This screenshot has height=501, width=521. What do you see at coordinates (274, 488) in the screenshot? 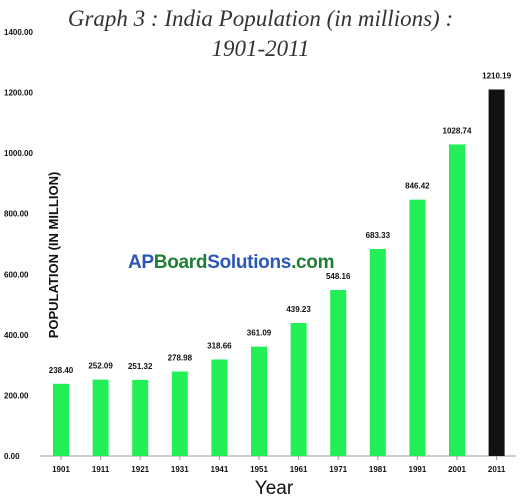
I see `x-axis-label: Year` at bounding box center [274, 488].